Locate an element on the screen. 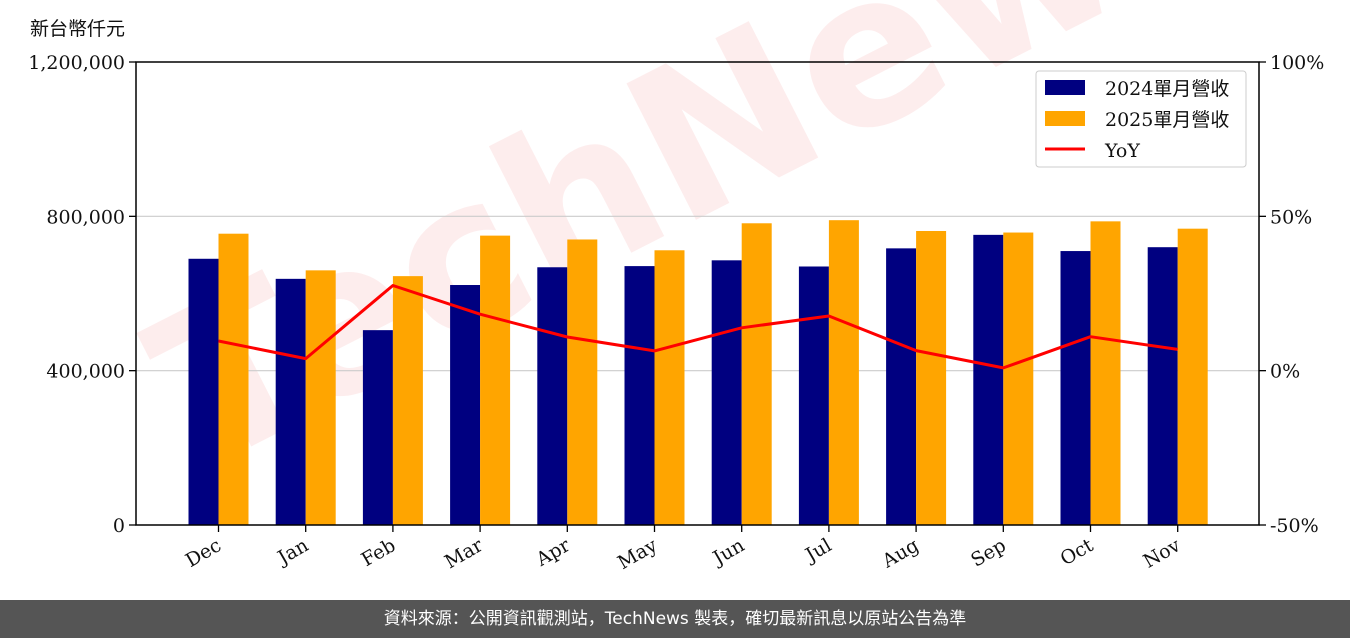 The image size is (1350, 638). bar-2024-may is located at coordinates (639, 395).